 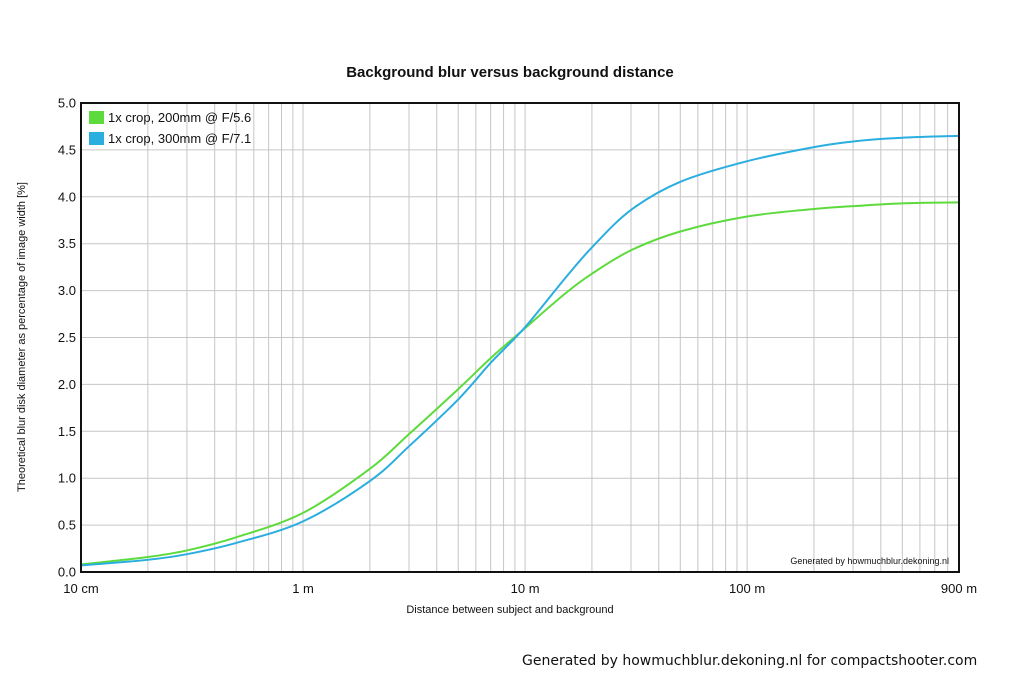 I want to click on y-tick-label: 3.0, so click(x=67, y=290).